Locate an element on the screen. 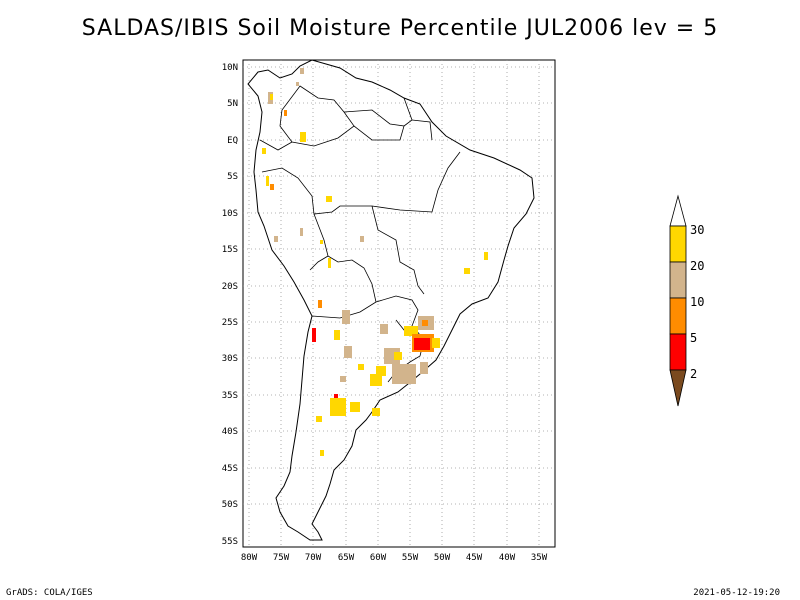 The image size is (800, 600). legend-label: 10 is located at coordinates (697, 302).